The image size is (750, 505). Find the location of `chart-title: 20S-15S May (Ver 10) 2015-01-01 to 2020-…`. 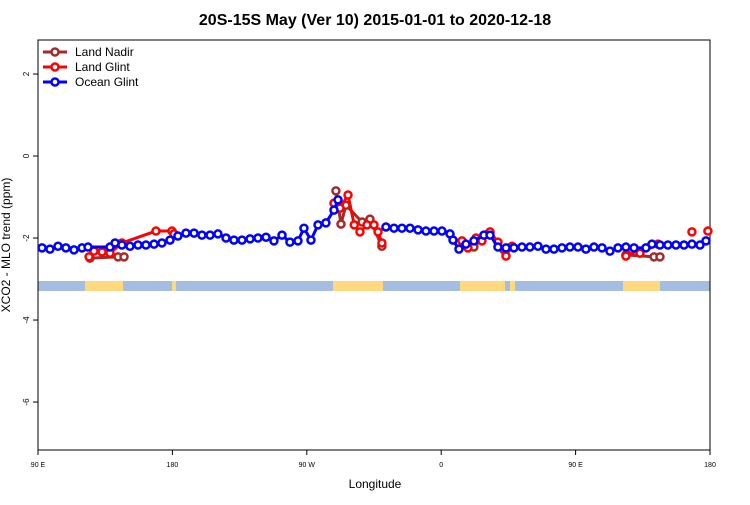

chart-title: 20S-15S May (Ver 10) 2015-01-01 to 2020-… is located at coordinates (375, 20).